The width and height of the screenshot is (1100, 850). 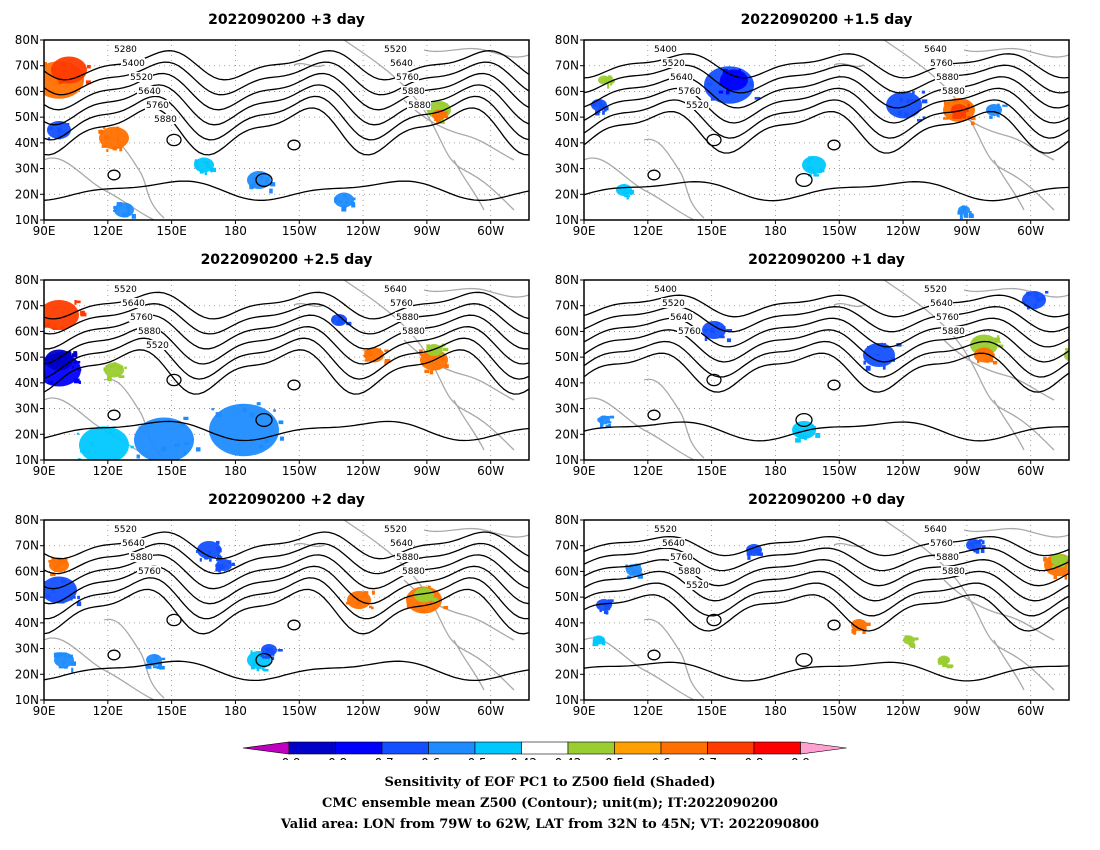 What do you see at coordinates (108, 711) in the screenshot?
I see `lon-tick-label: 120E` at bounding box center [108, 711].